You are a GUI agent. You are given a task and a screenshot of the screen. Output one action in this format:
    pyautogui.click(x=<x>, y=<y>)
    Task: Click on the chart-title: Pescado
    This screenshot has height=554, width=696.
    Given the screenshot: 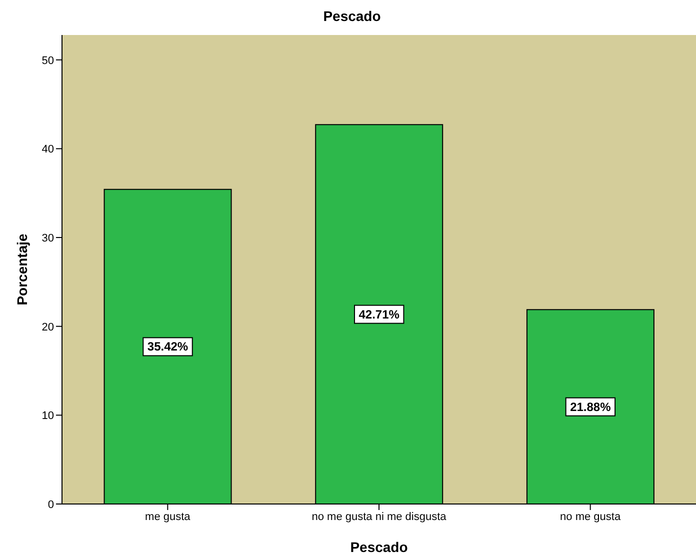 What is the action you would take?
    pyautogui.click(x=352, y=16)
    